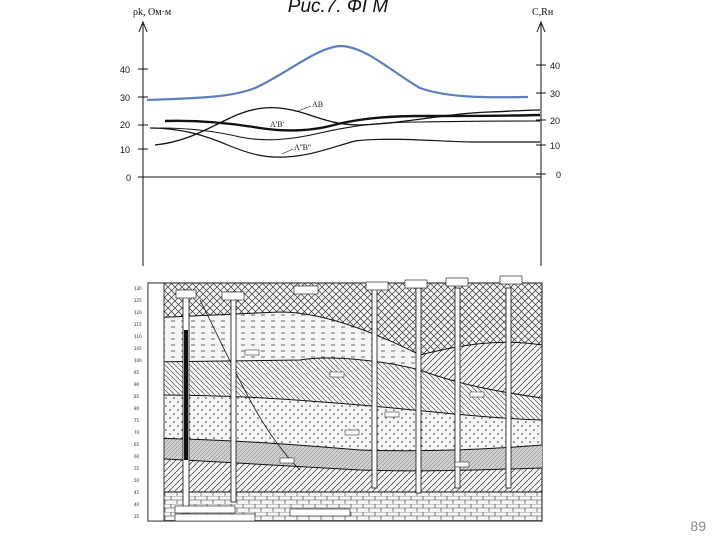  Describe the element at coordinates (137, 516) in the screenshot. I see `svg-text: 35` at that location.